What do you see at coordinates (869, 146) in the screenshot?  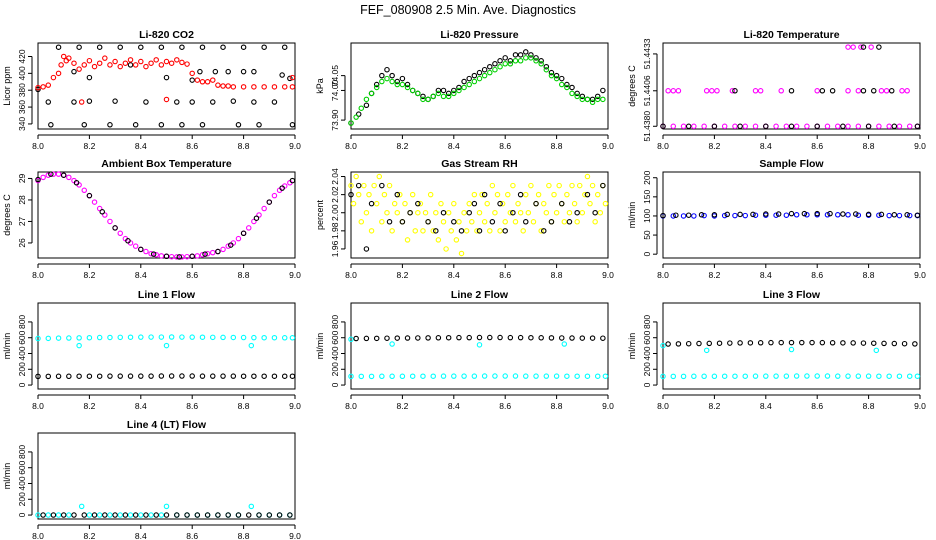 I see `x-tick-label: 8.8` at bounding box center [869, 146].